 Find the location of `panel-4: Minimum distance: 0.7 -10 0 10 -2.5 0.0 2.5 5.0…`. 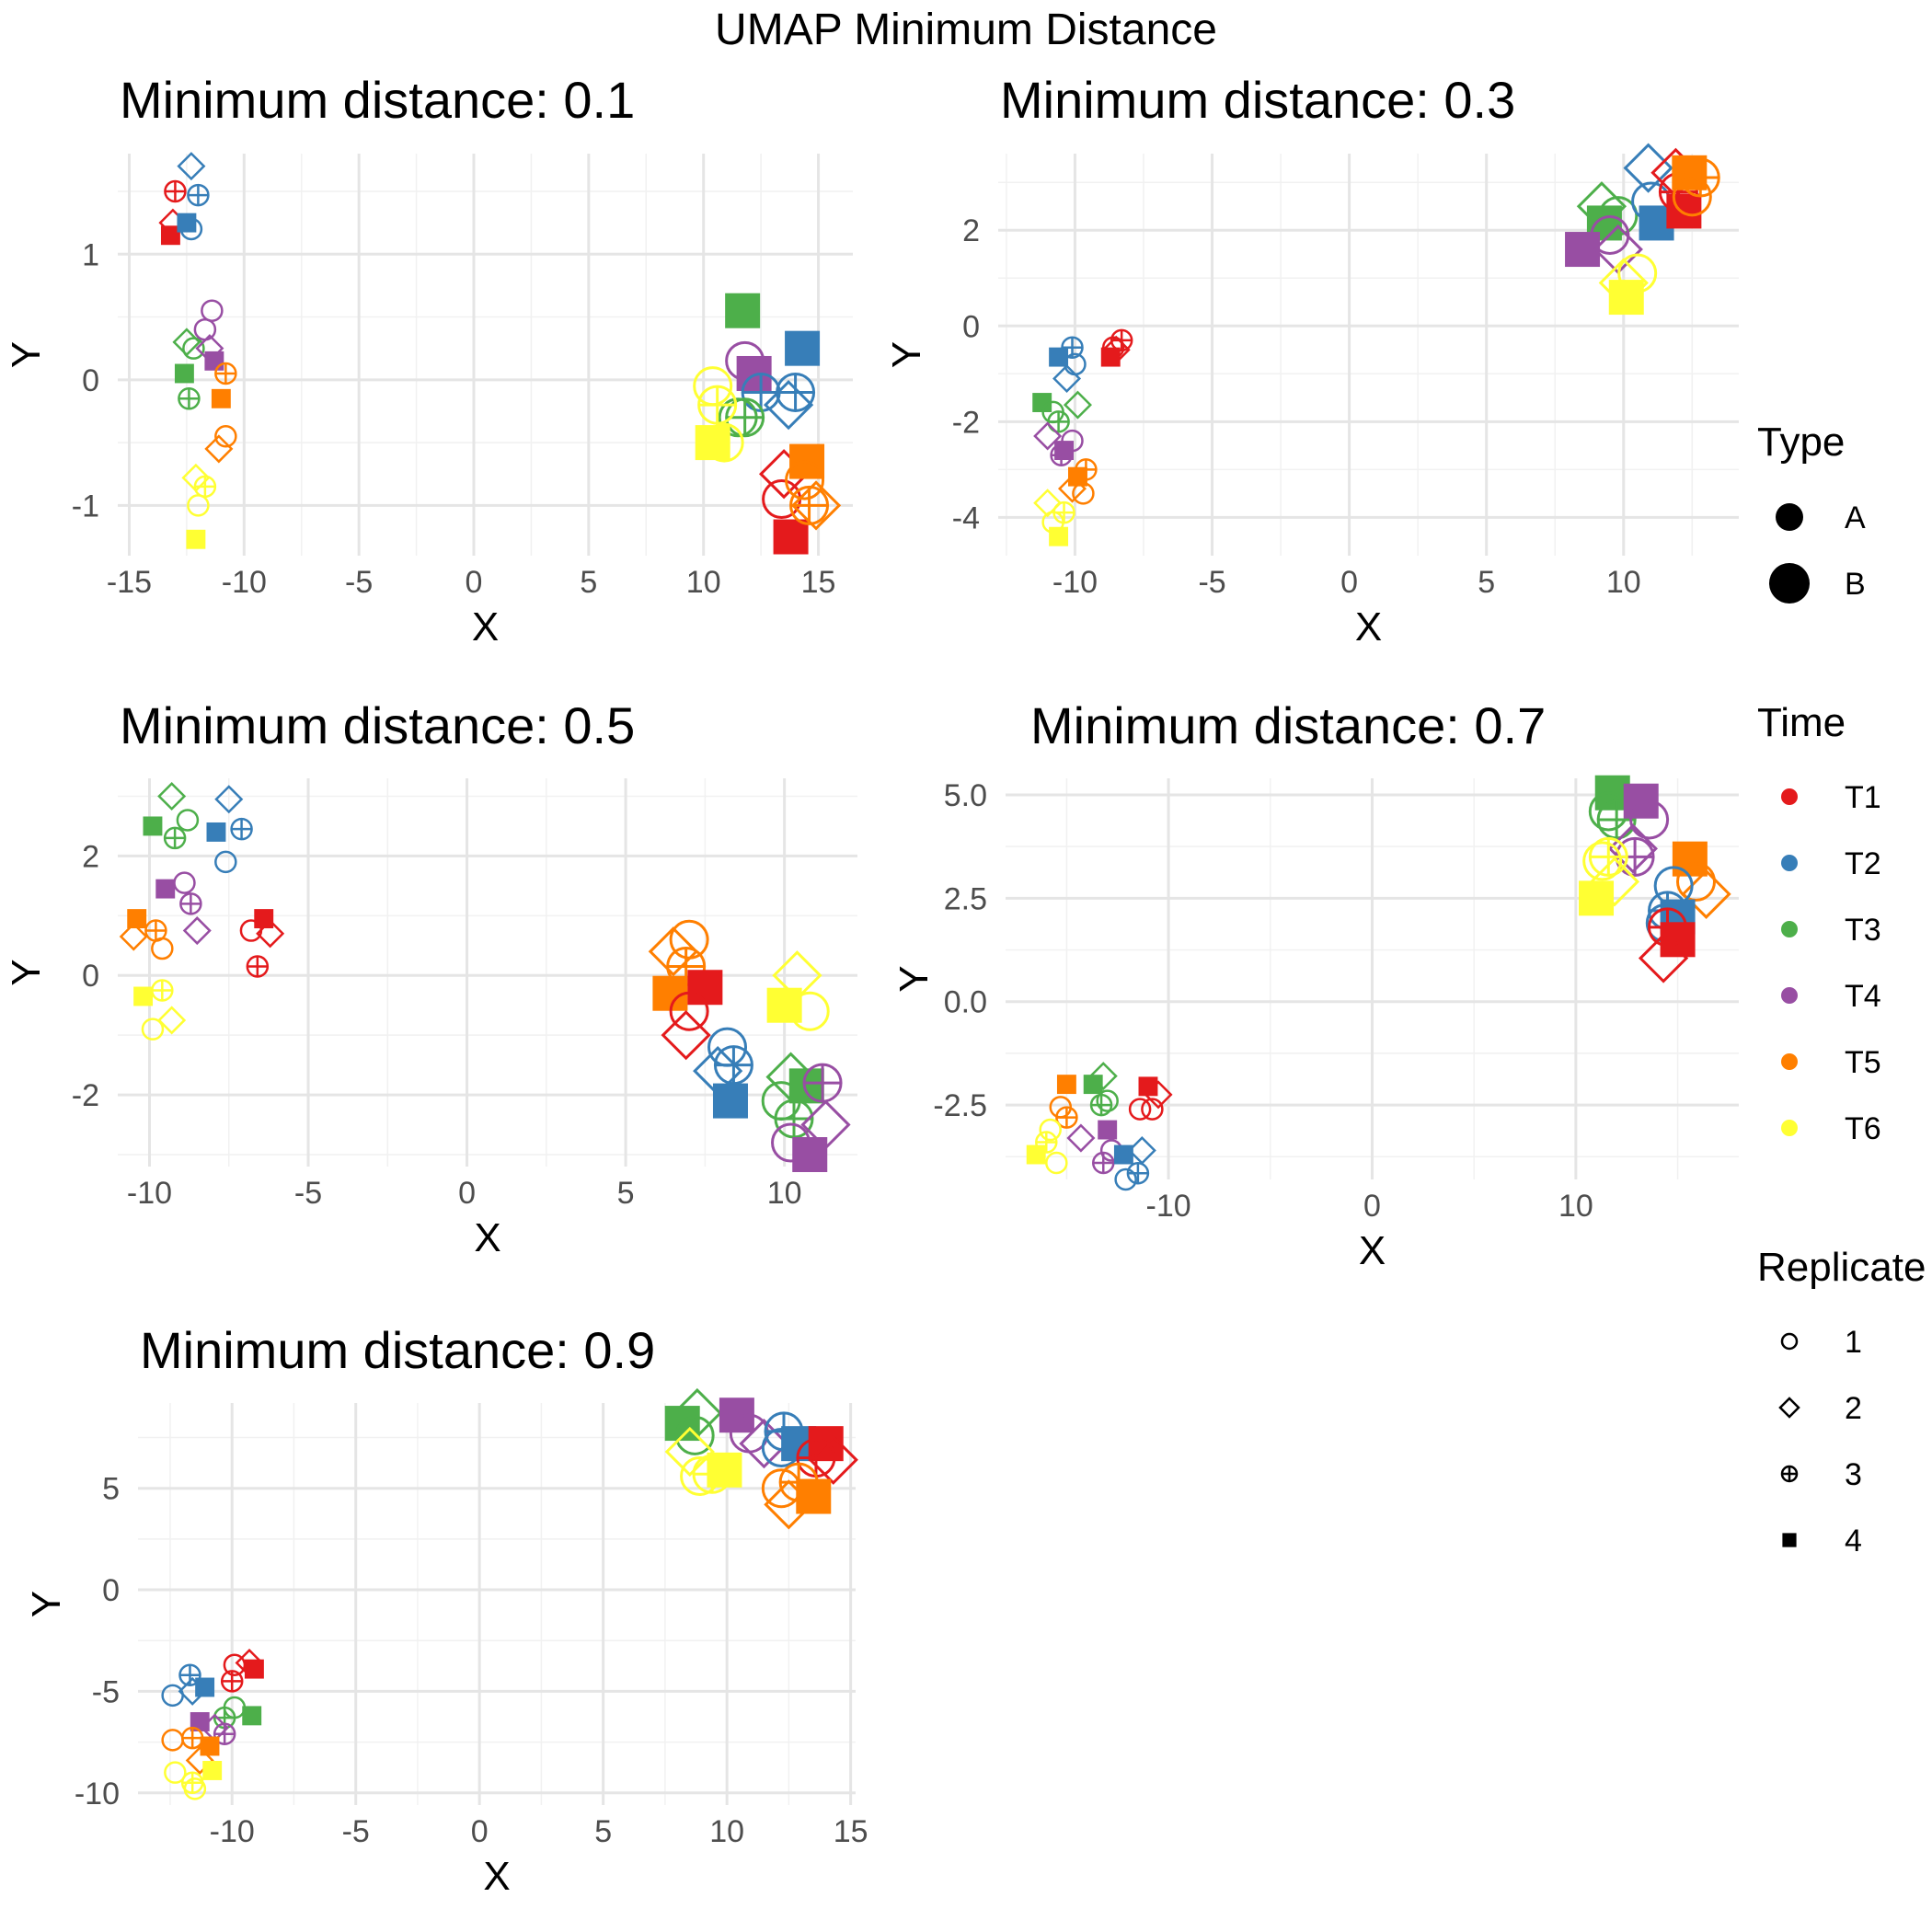

panel-4: Minimum distance: 0.7 -10 0 10 -2.5 0.0 2.5 5.0… is located at coordinates (1315, 984).